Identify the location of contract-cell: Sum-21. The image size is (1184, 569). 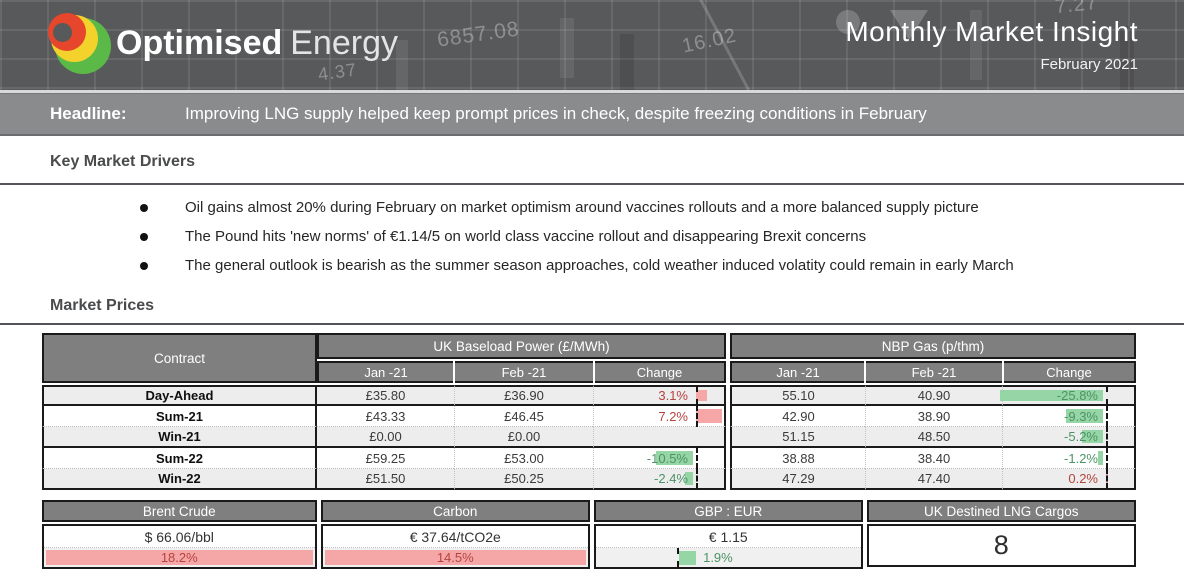
(179, 416).